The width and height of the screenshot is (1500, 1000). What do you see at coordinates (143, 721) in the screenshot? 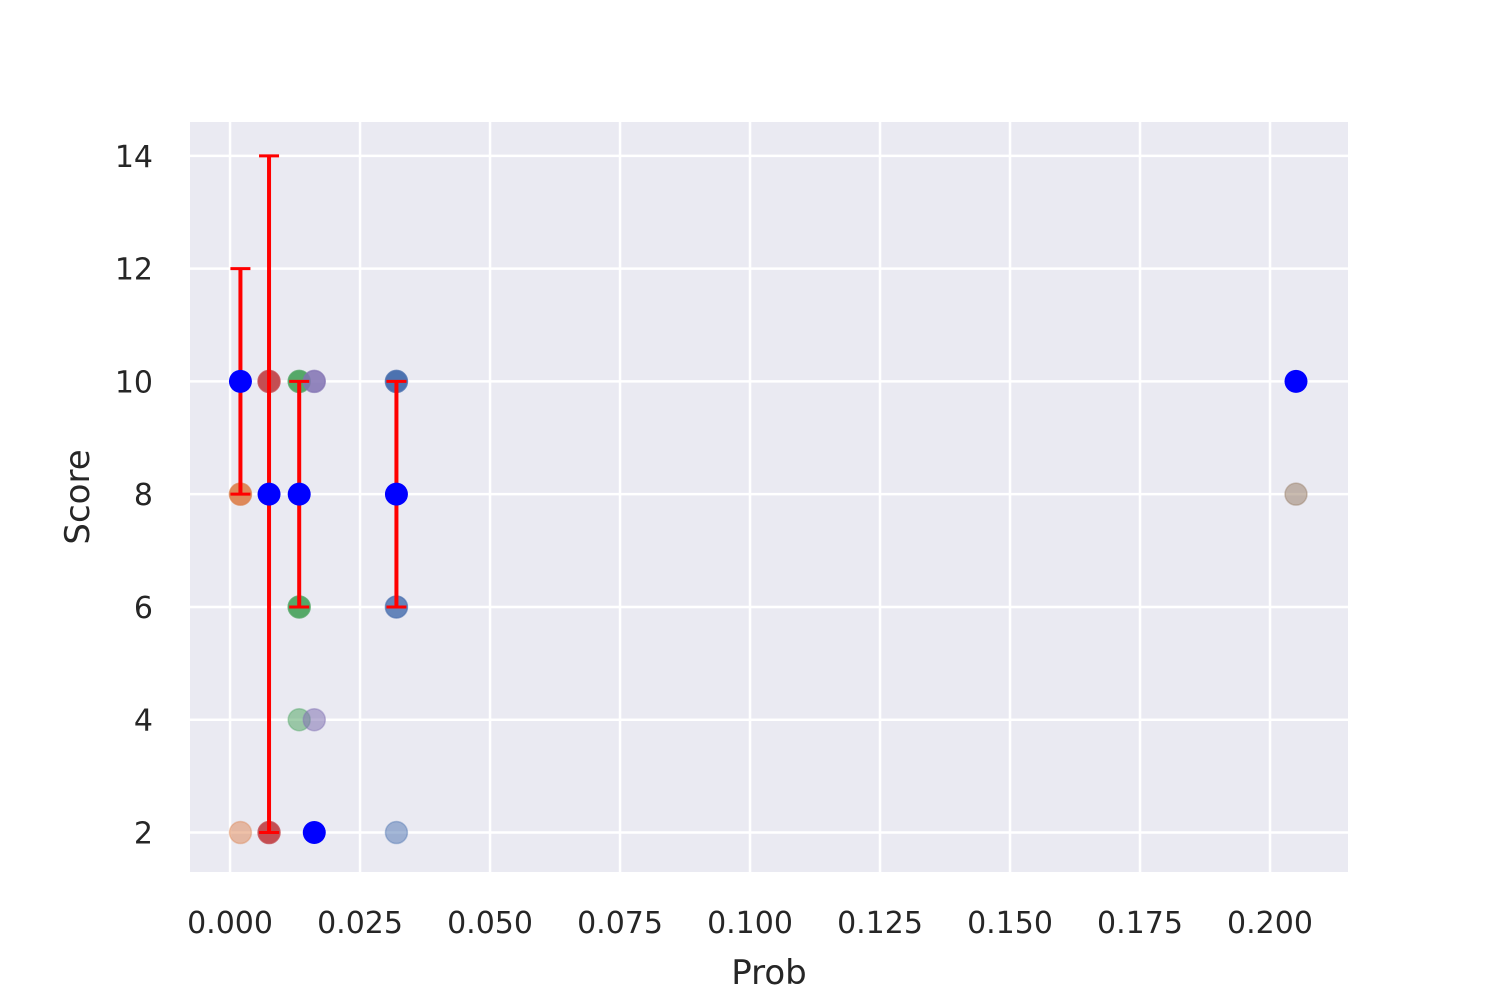
I see `y-tick-label: 4` at bounding box center [143, 721].